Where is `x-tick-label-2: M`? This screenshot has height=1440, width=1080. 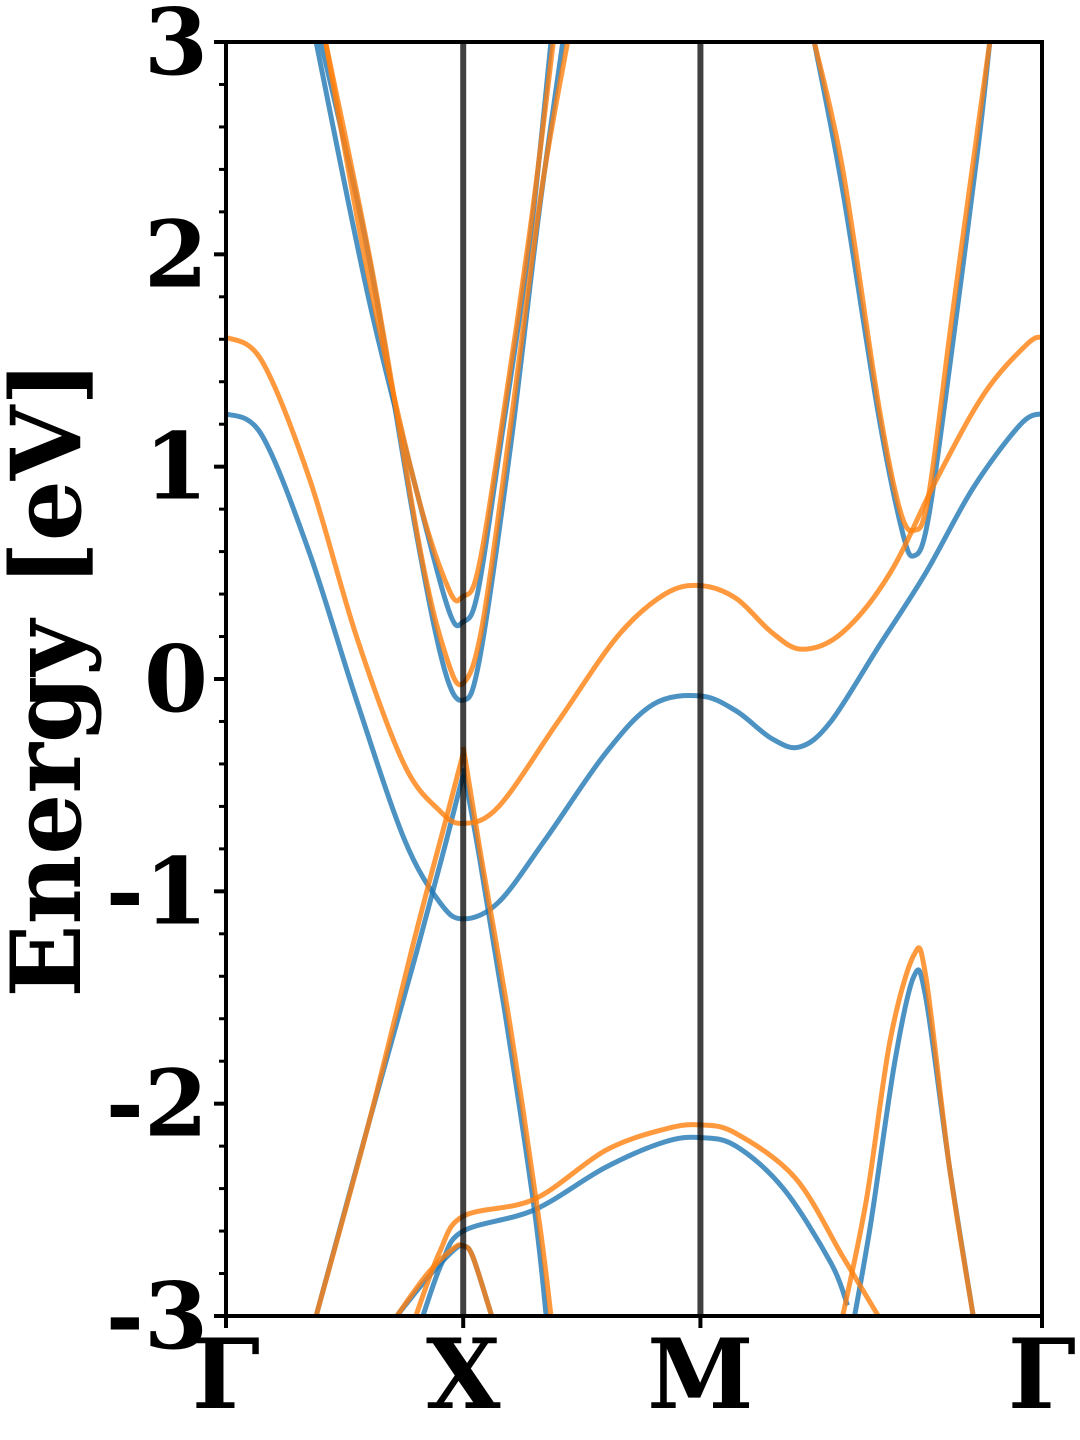 x-tick-label-2: M is located at coordinates (700, 1374).